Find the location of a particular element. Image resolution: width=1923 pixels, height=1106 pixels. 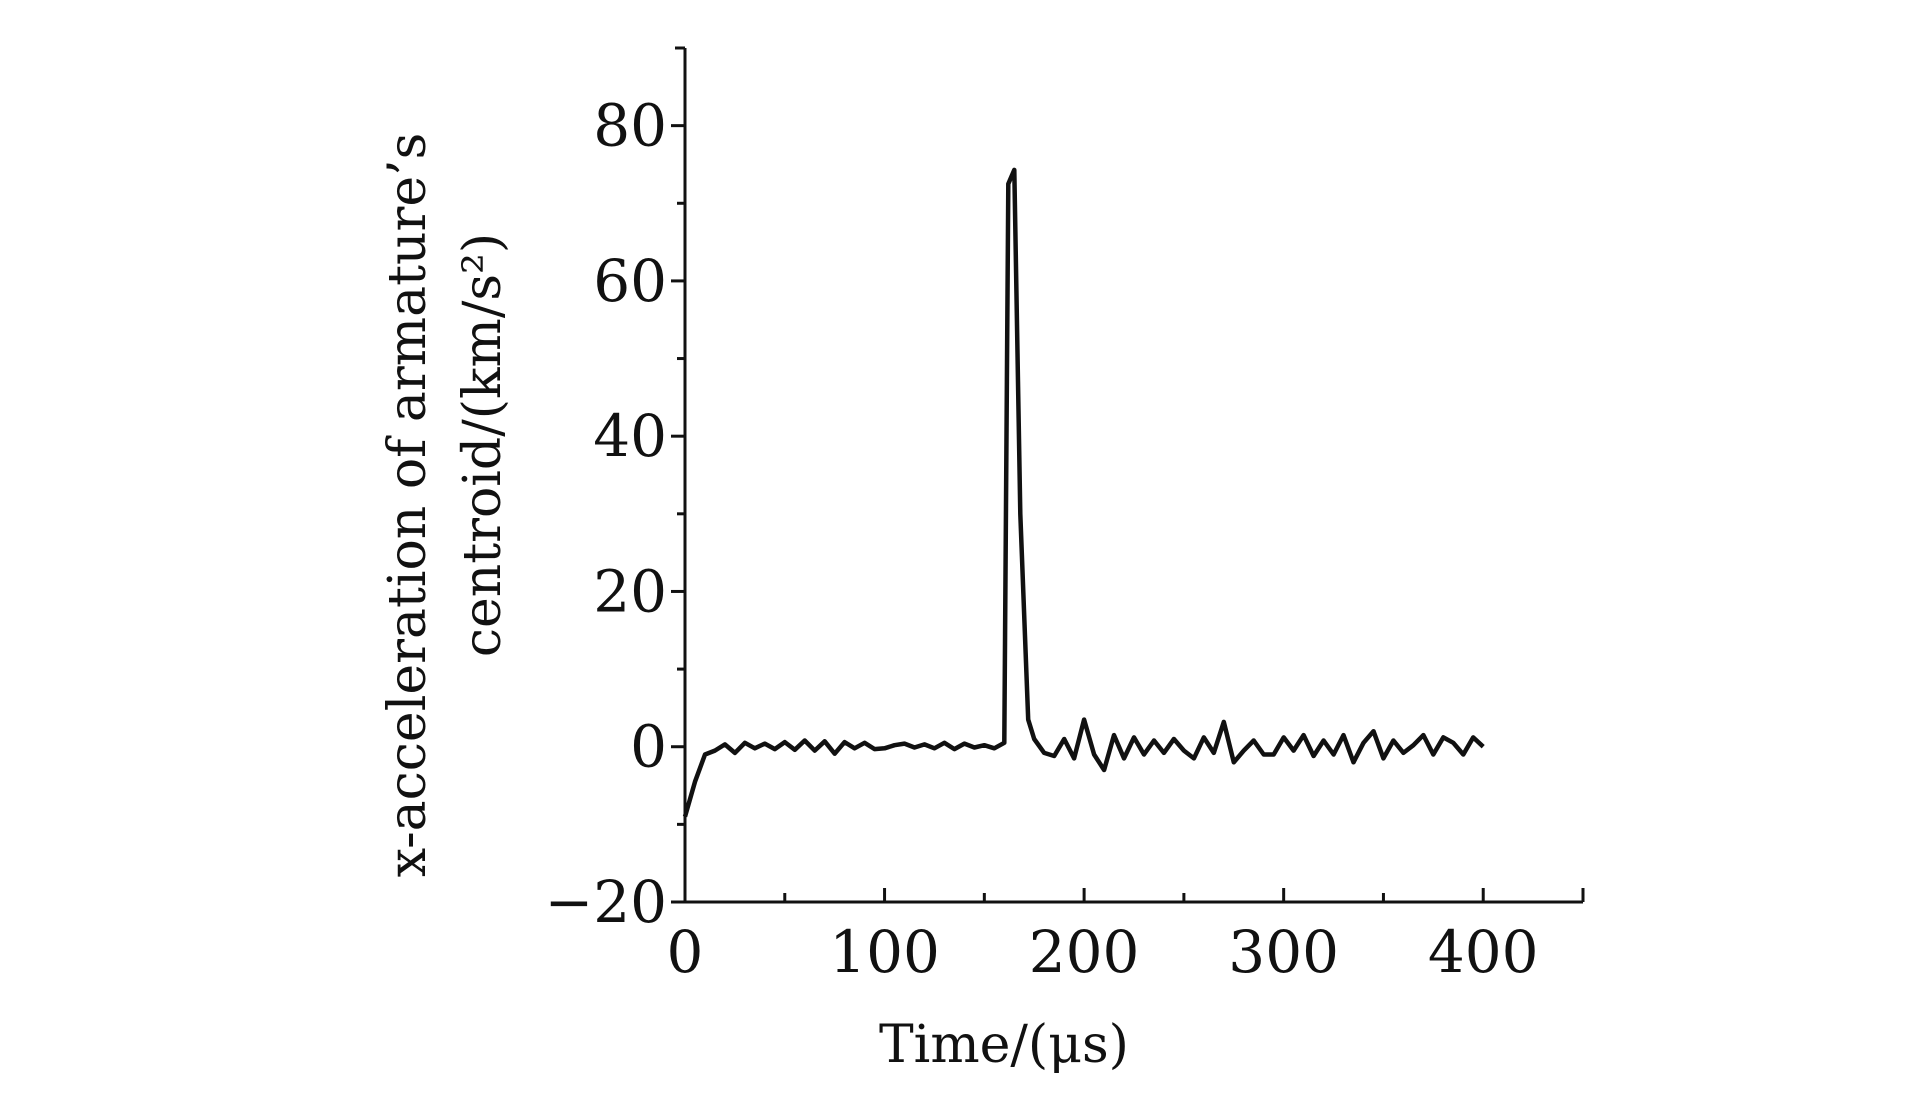

x-tick-label: 200 is located at coordinates (1084, 952).